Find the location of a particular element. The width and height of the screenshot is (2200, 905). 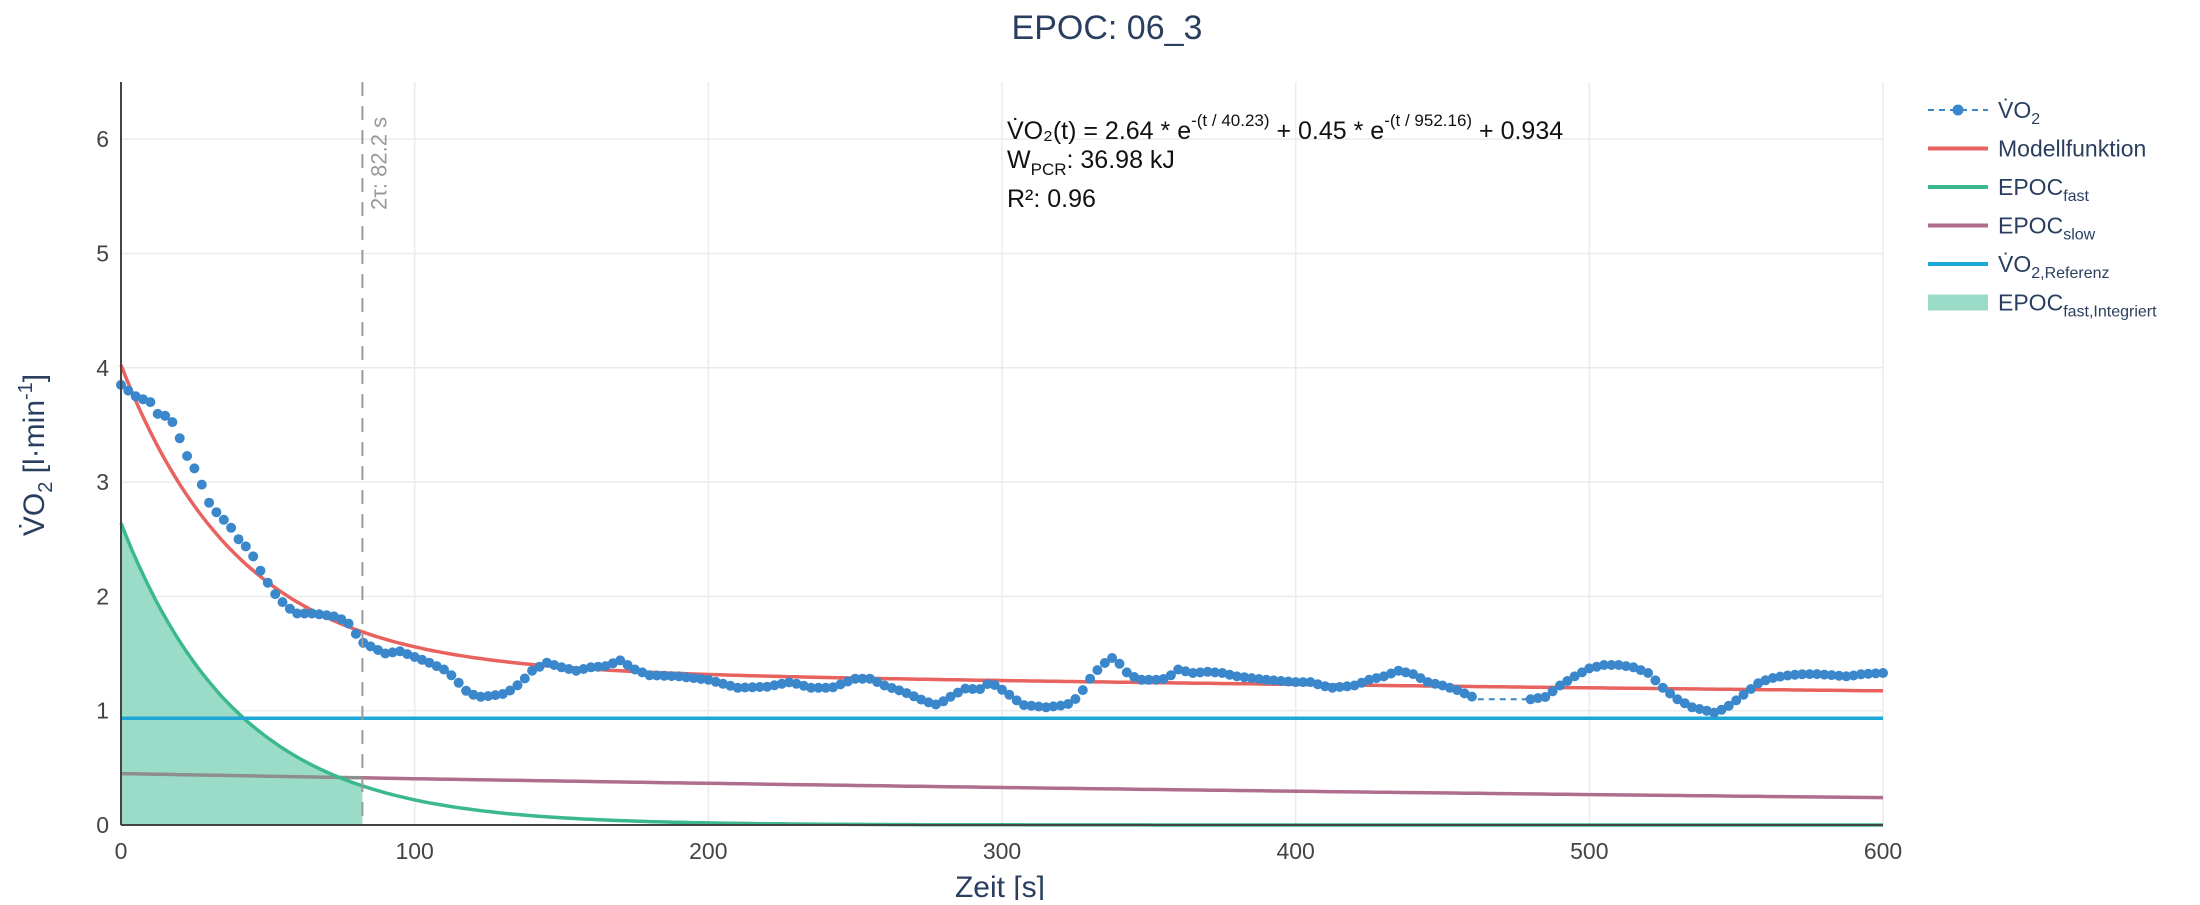

legend-swatch-fill is located at coordinates (1958, 302).